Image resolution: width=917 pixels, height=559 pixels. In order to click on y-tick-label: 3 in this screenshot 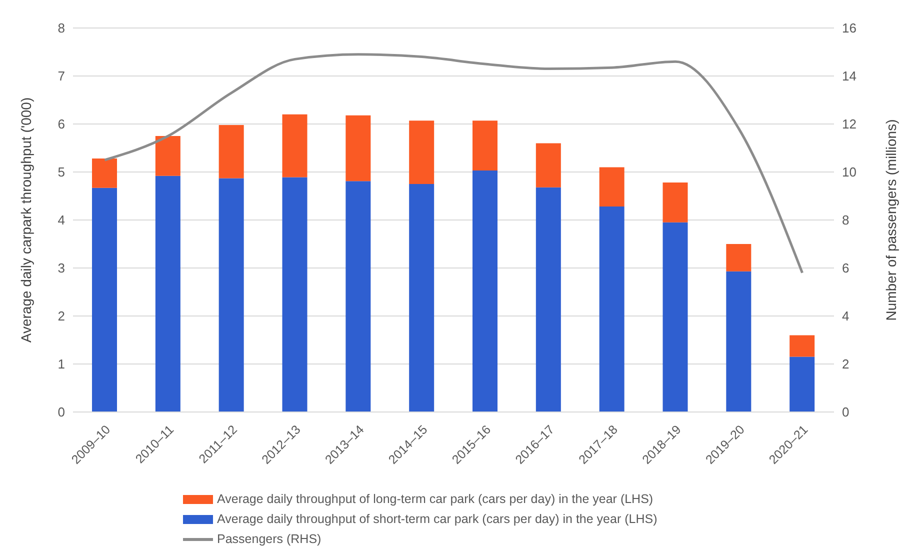, I will do `click(61, 268)`.